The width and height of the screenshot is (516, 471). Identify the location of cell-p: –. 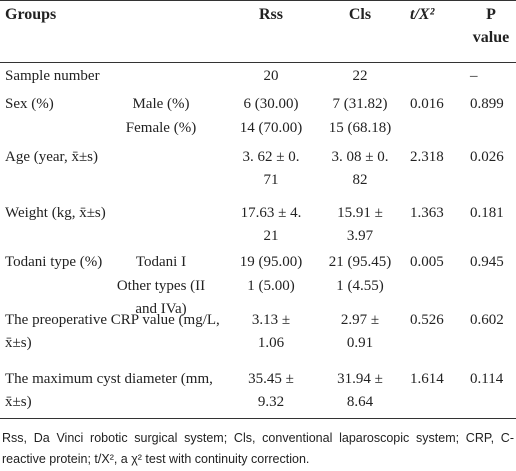
(474, 76).